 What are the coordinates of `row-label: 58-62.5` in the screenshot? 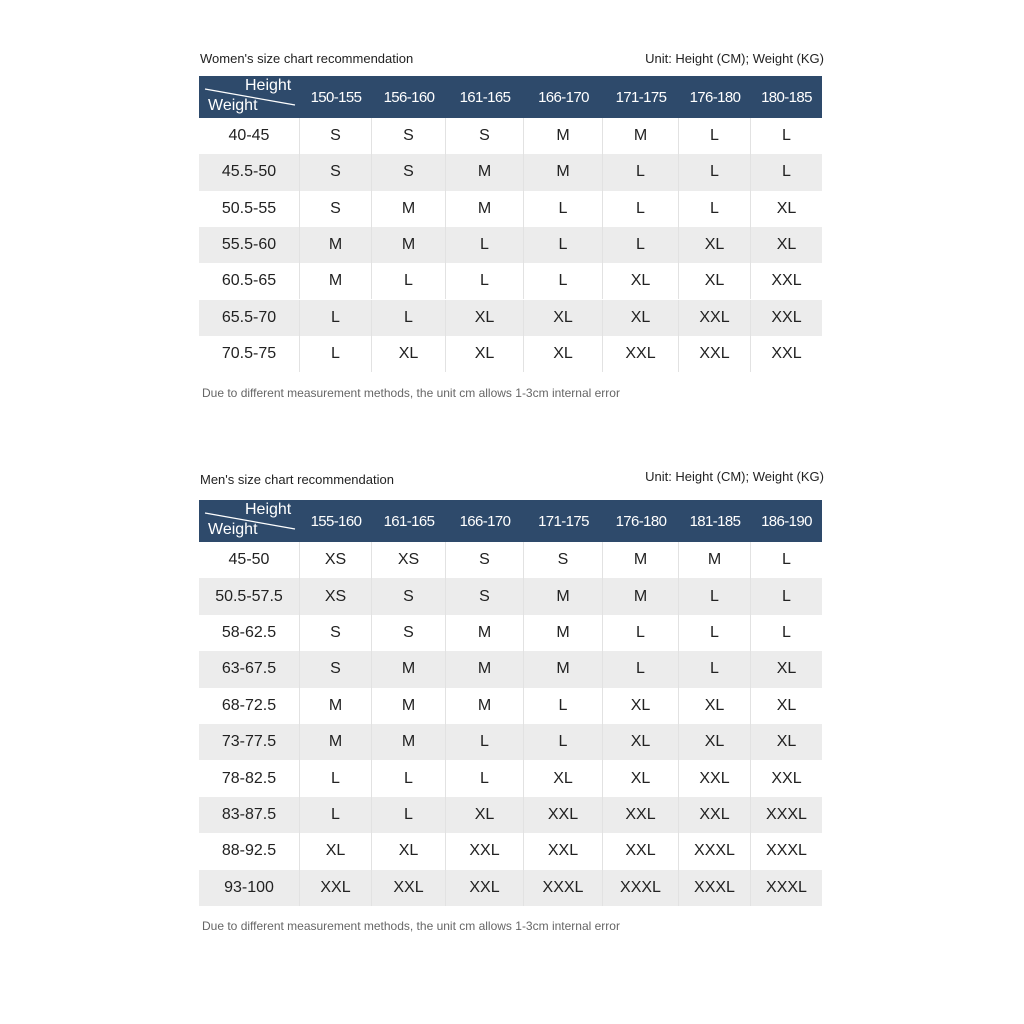 It's located at (249, 633).